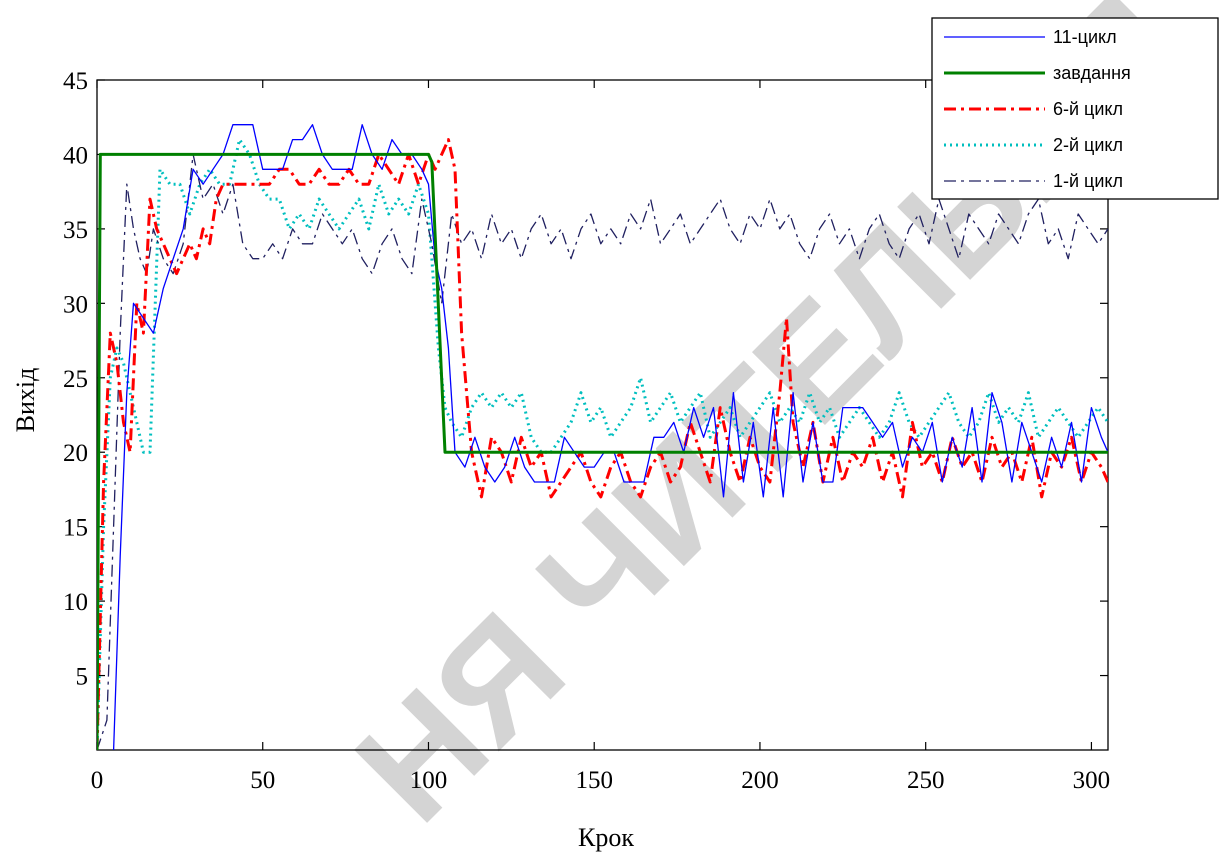 The image size is (1226, 856). Describe the element at coordinates (97, 780) in the screenshot. I see `x-tick-label: 0` at that location.